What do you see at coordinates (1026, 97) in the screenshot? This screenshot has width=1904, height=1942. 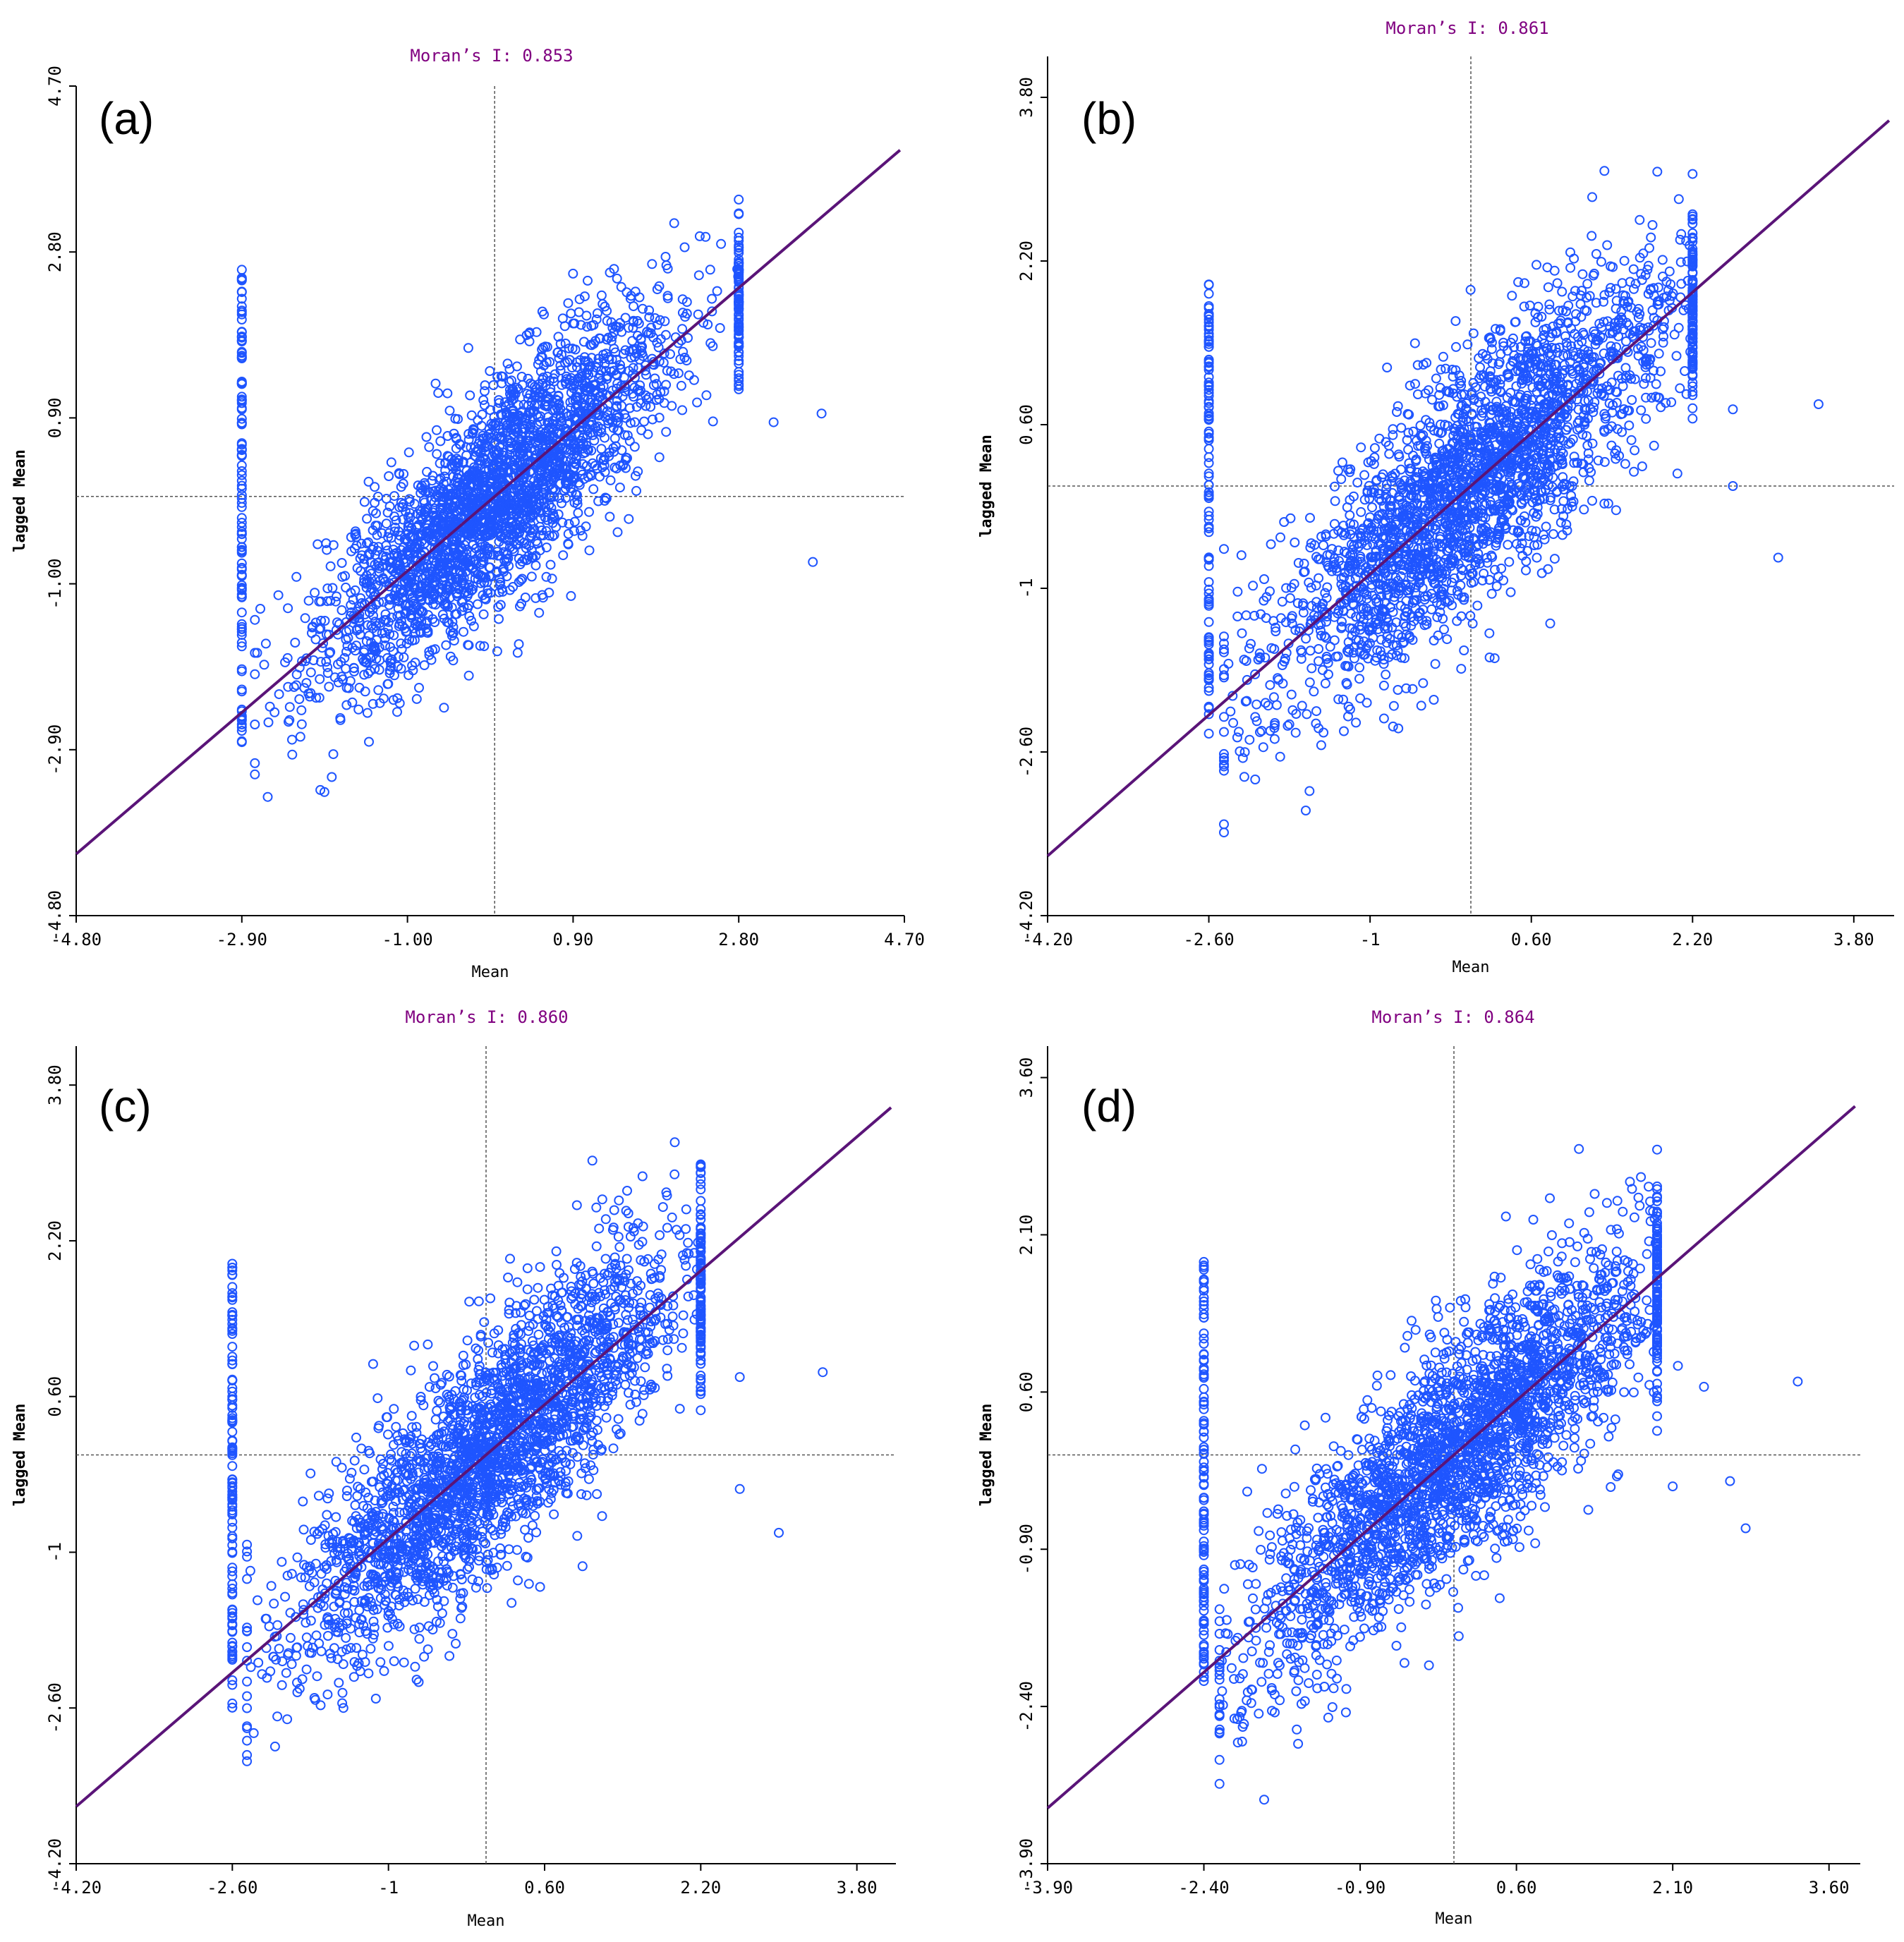 I see `y-tick-label: 3.80` at bounding box center [1026, 97].